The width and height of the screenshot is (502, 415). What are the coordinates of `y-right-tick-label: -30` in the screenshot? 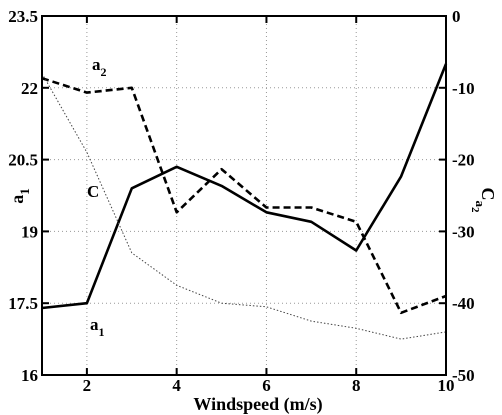 It's located at (463, 231).